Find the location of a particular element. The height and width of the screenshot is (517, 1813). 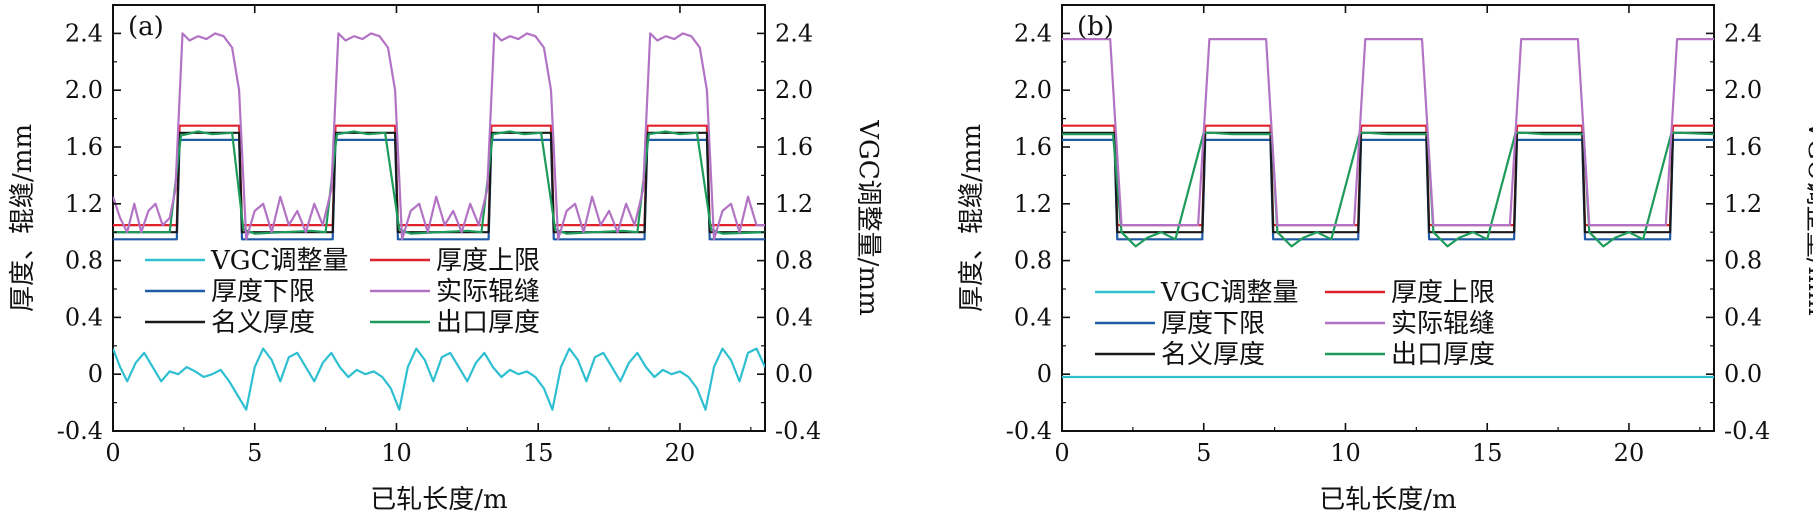

series-line-vgc is located at coordinates (439, 379).